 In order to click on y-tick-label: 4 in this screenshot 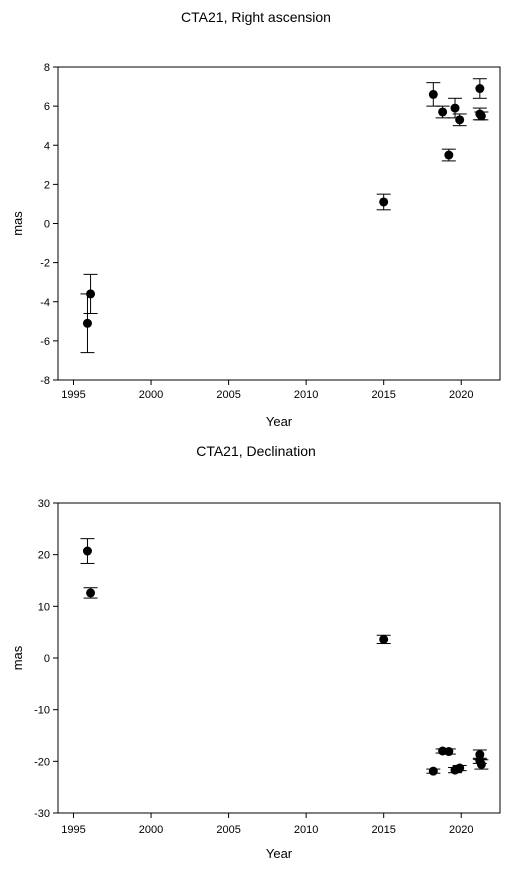, I will do `click(47, 146)`.